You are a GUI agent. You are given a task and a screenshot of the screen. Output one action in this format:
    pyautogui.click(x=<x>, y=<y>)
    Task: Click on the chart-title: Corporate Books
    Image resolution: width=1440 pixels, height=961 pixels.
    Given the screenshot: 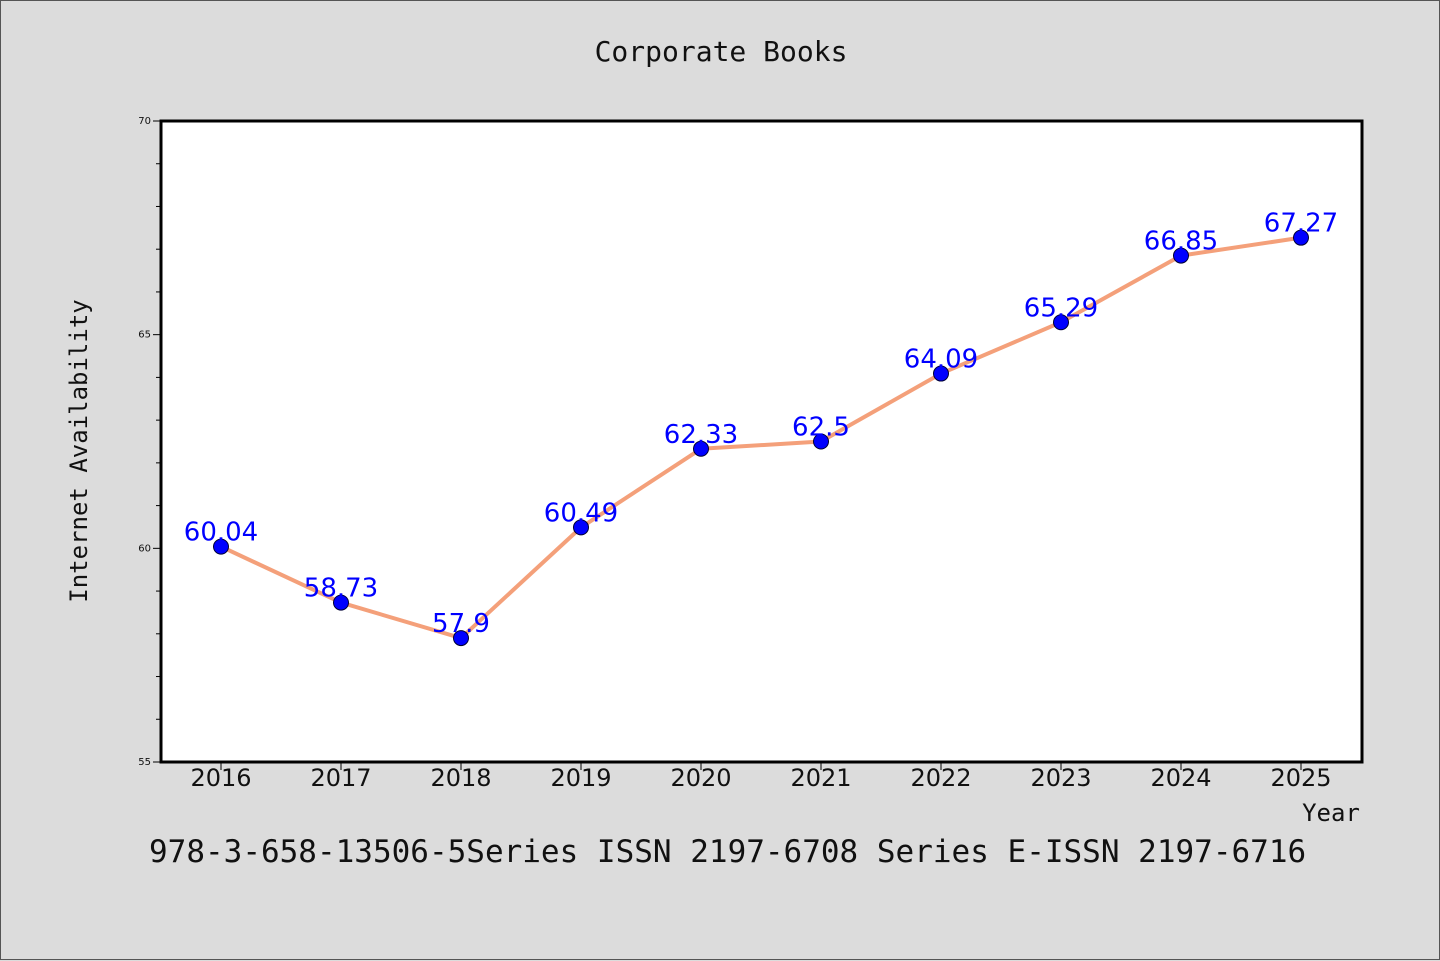 What is the action you would take?
    pyautogui.click(x=721, y=51)
    